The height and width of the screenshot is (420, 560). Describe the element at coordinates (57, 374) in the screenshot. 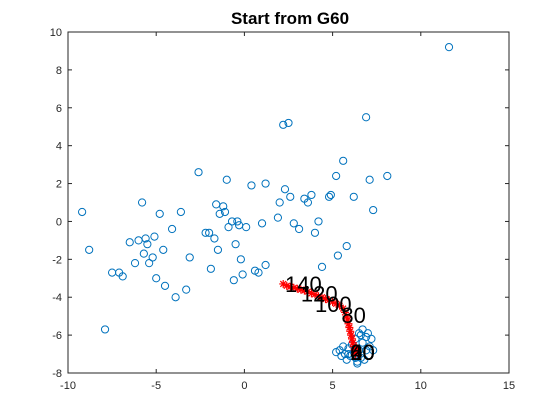

I see `y-tick-label: -8` at that location.